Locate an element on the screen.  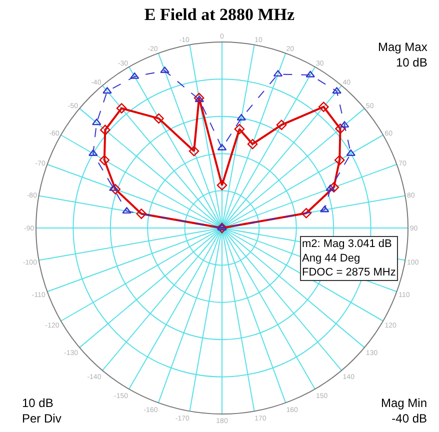
text: 10 dB Per Div is located at coordinates (42, 411).